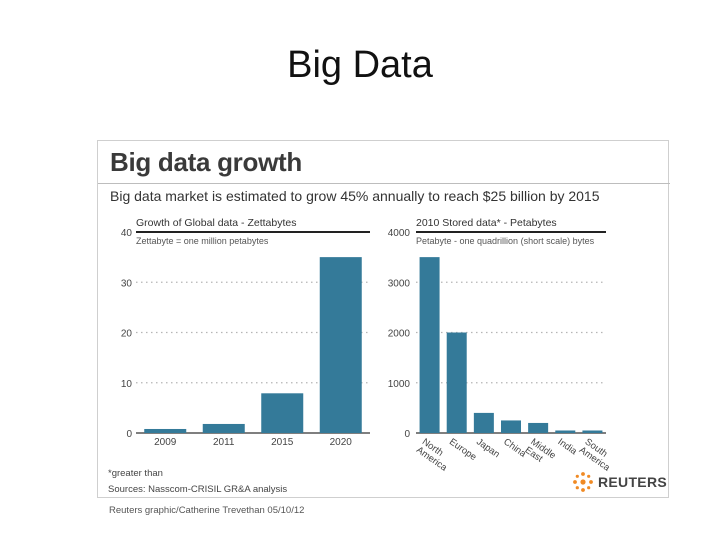  Describe the element at coordinates (127, 233) in the screenshot. I see `global-data-ytick-label: 40` at that location.